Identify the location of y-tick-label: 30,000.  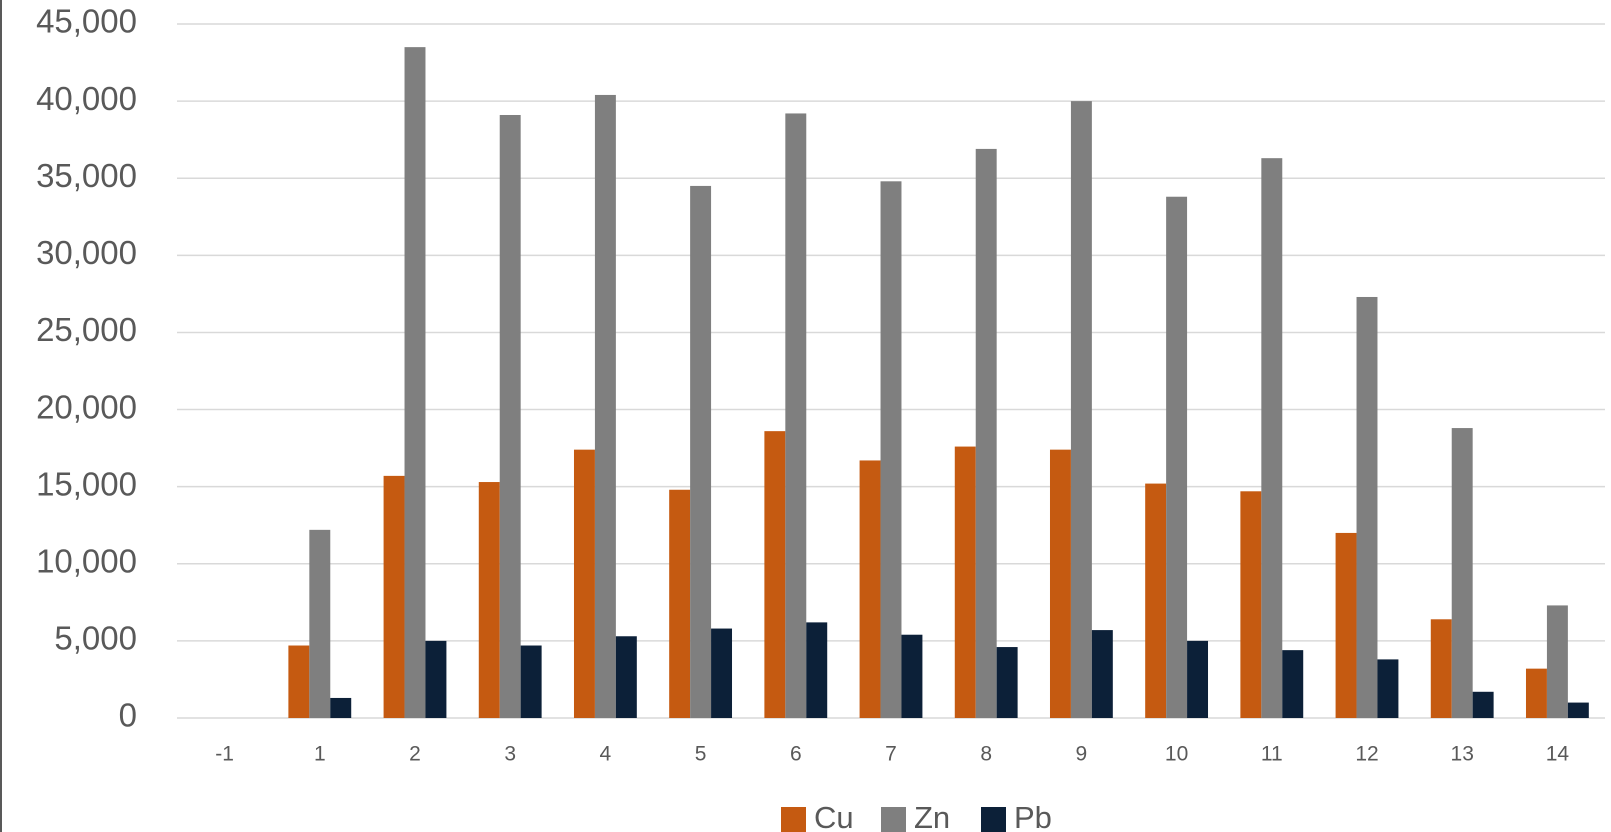
(86, 252).